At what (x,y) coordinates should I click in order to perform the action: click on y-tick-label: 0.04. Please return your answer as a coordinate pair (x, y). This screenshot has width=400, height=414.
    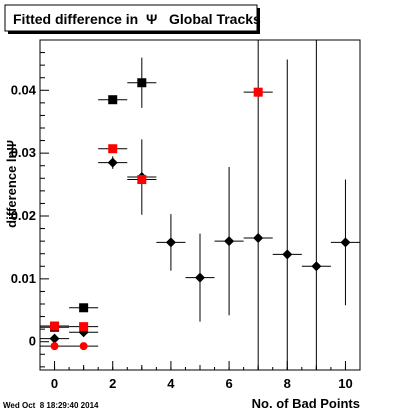
    Looking at the image, I should click on (24, 89).